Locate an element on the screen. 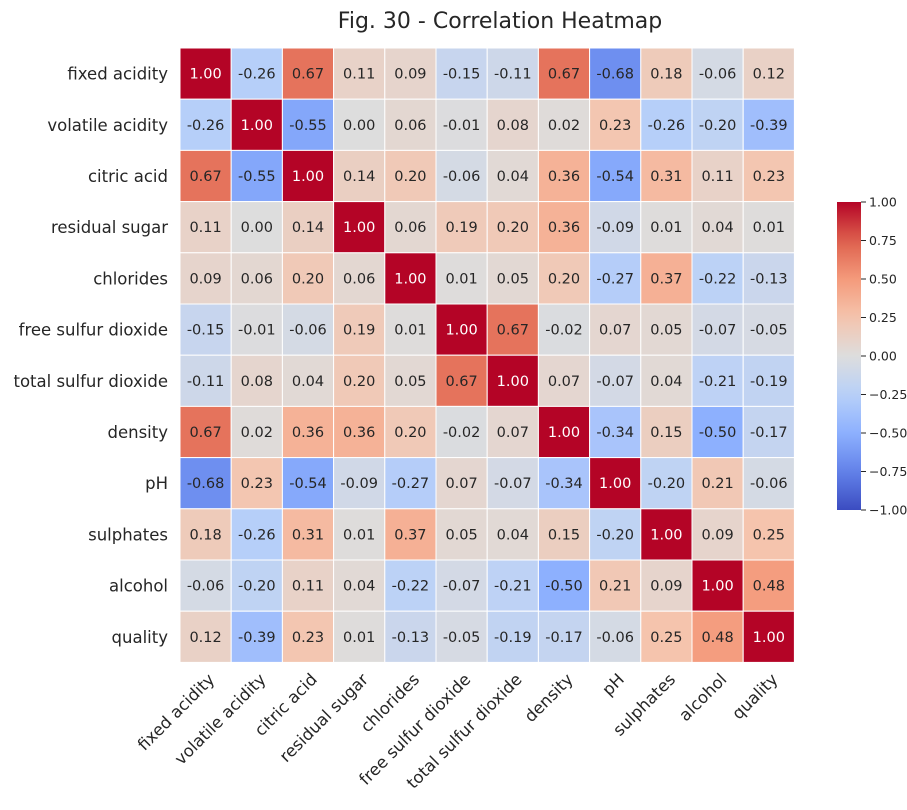  cell-value-label: 0.12 is located at coordinates (769, 75).